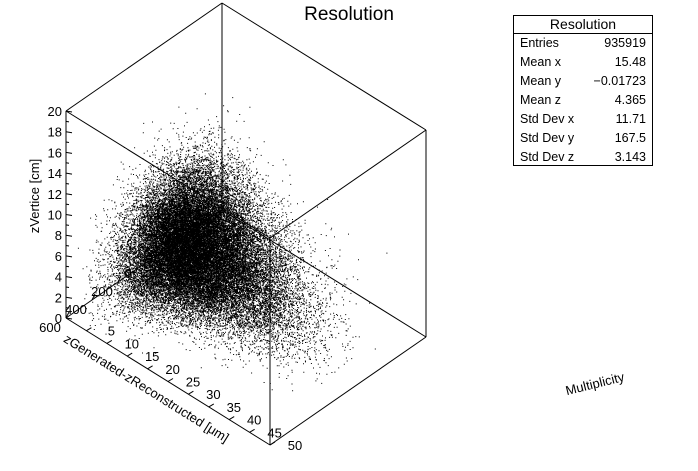 The height and width of the screenshot is (471, 698). What do you see at coordinates (55, 111) in the screenshot?
I see `z-tick-label: 20` at bounding box center [55, 111].